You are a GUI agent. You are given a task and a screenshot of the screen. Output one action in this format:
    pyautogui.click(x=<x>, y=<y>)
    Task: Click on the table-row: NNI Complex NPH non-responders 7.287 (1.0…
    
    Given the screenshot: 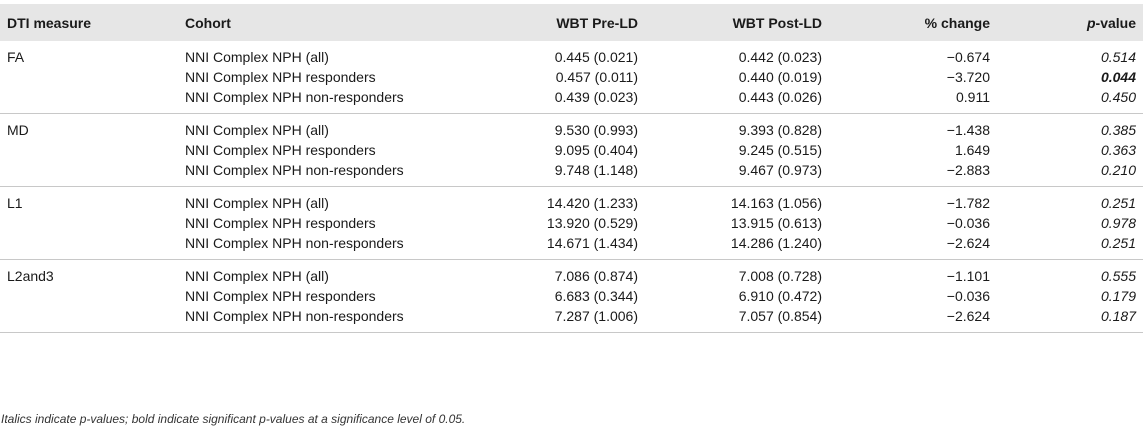 What is the action you would take?
    pyautogui.click(x=571, y=320)
    